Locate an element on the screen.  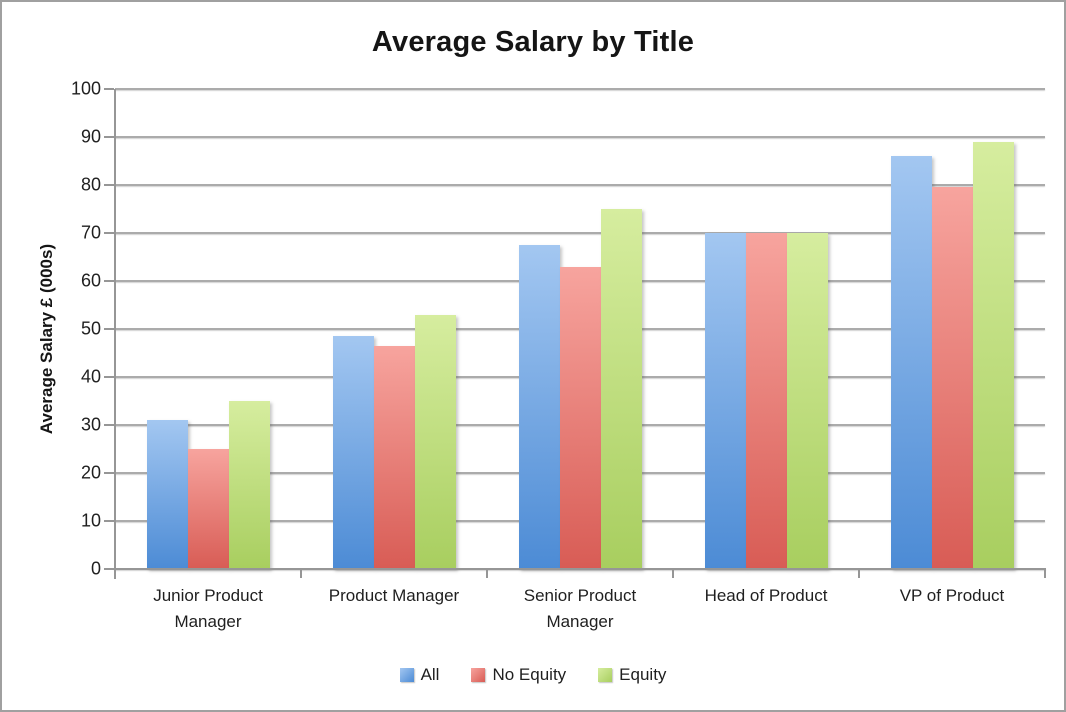
x-category-label-text: VP of Product is located at coordinates (952, 595).